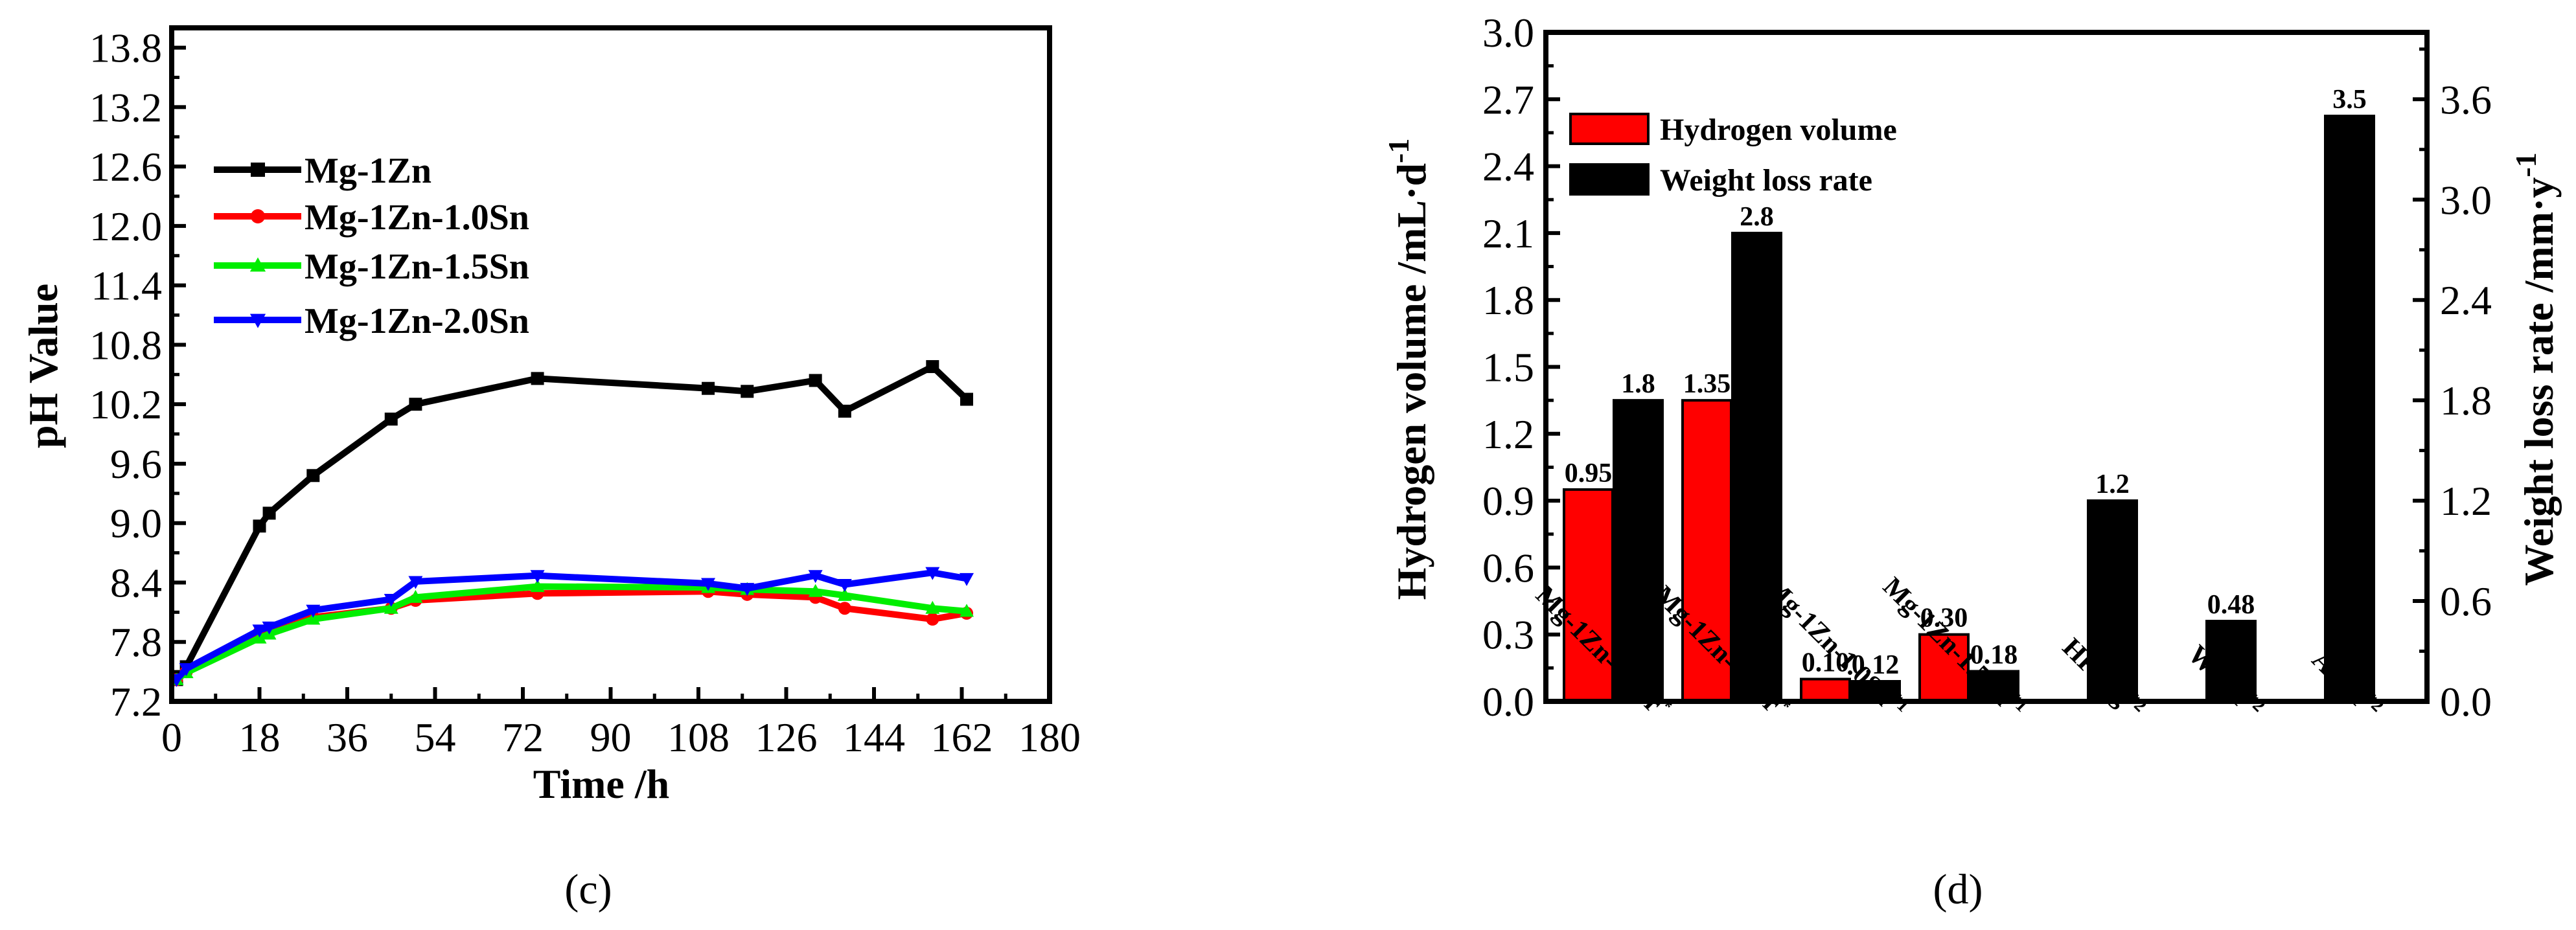 This screenshot has height=930, width=2576. I want to click on bar-value-label: 0.10, so click(1826, 663).